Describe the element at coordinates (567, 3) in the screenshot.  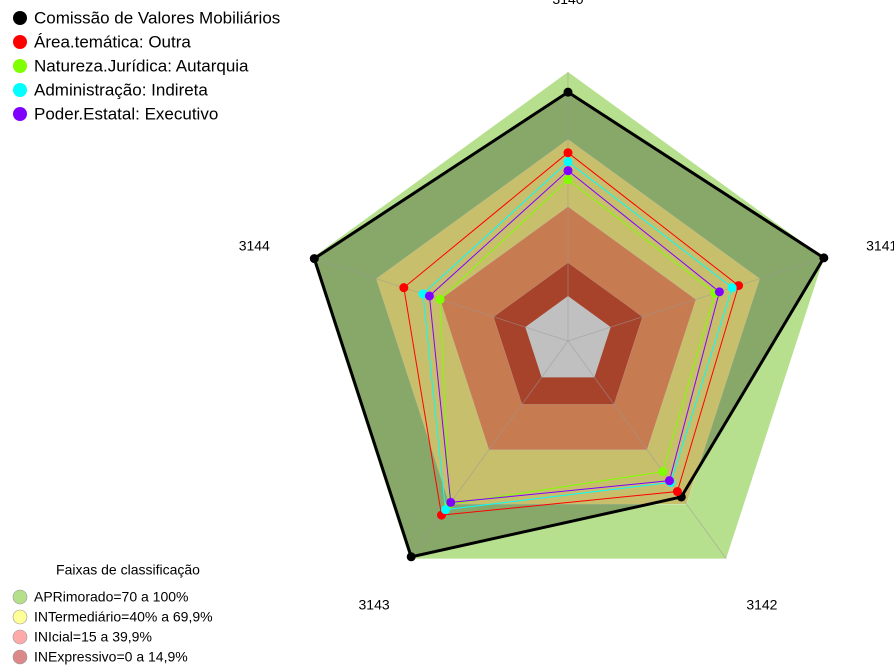
I see `axis-label: 3140` at that location.